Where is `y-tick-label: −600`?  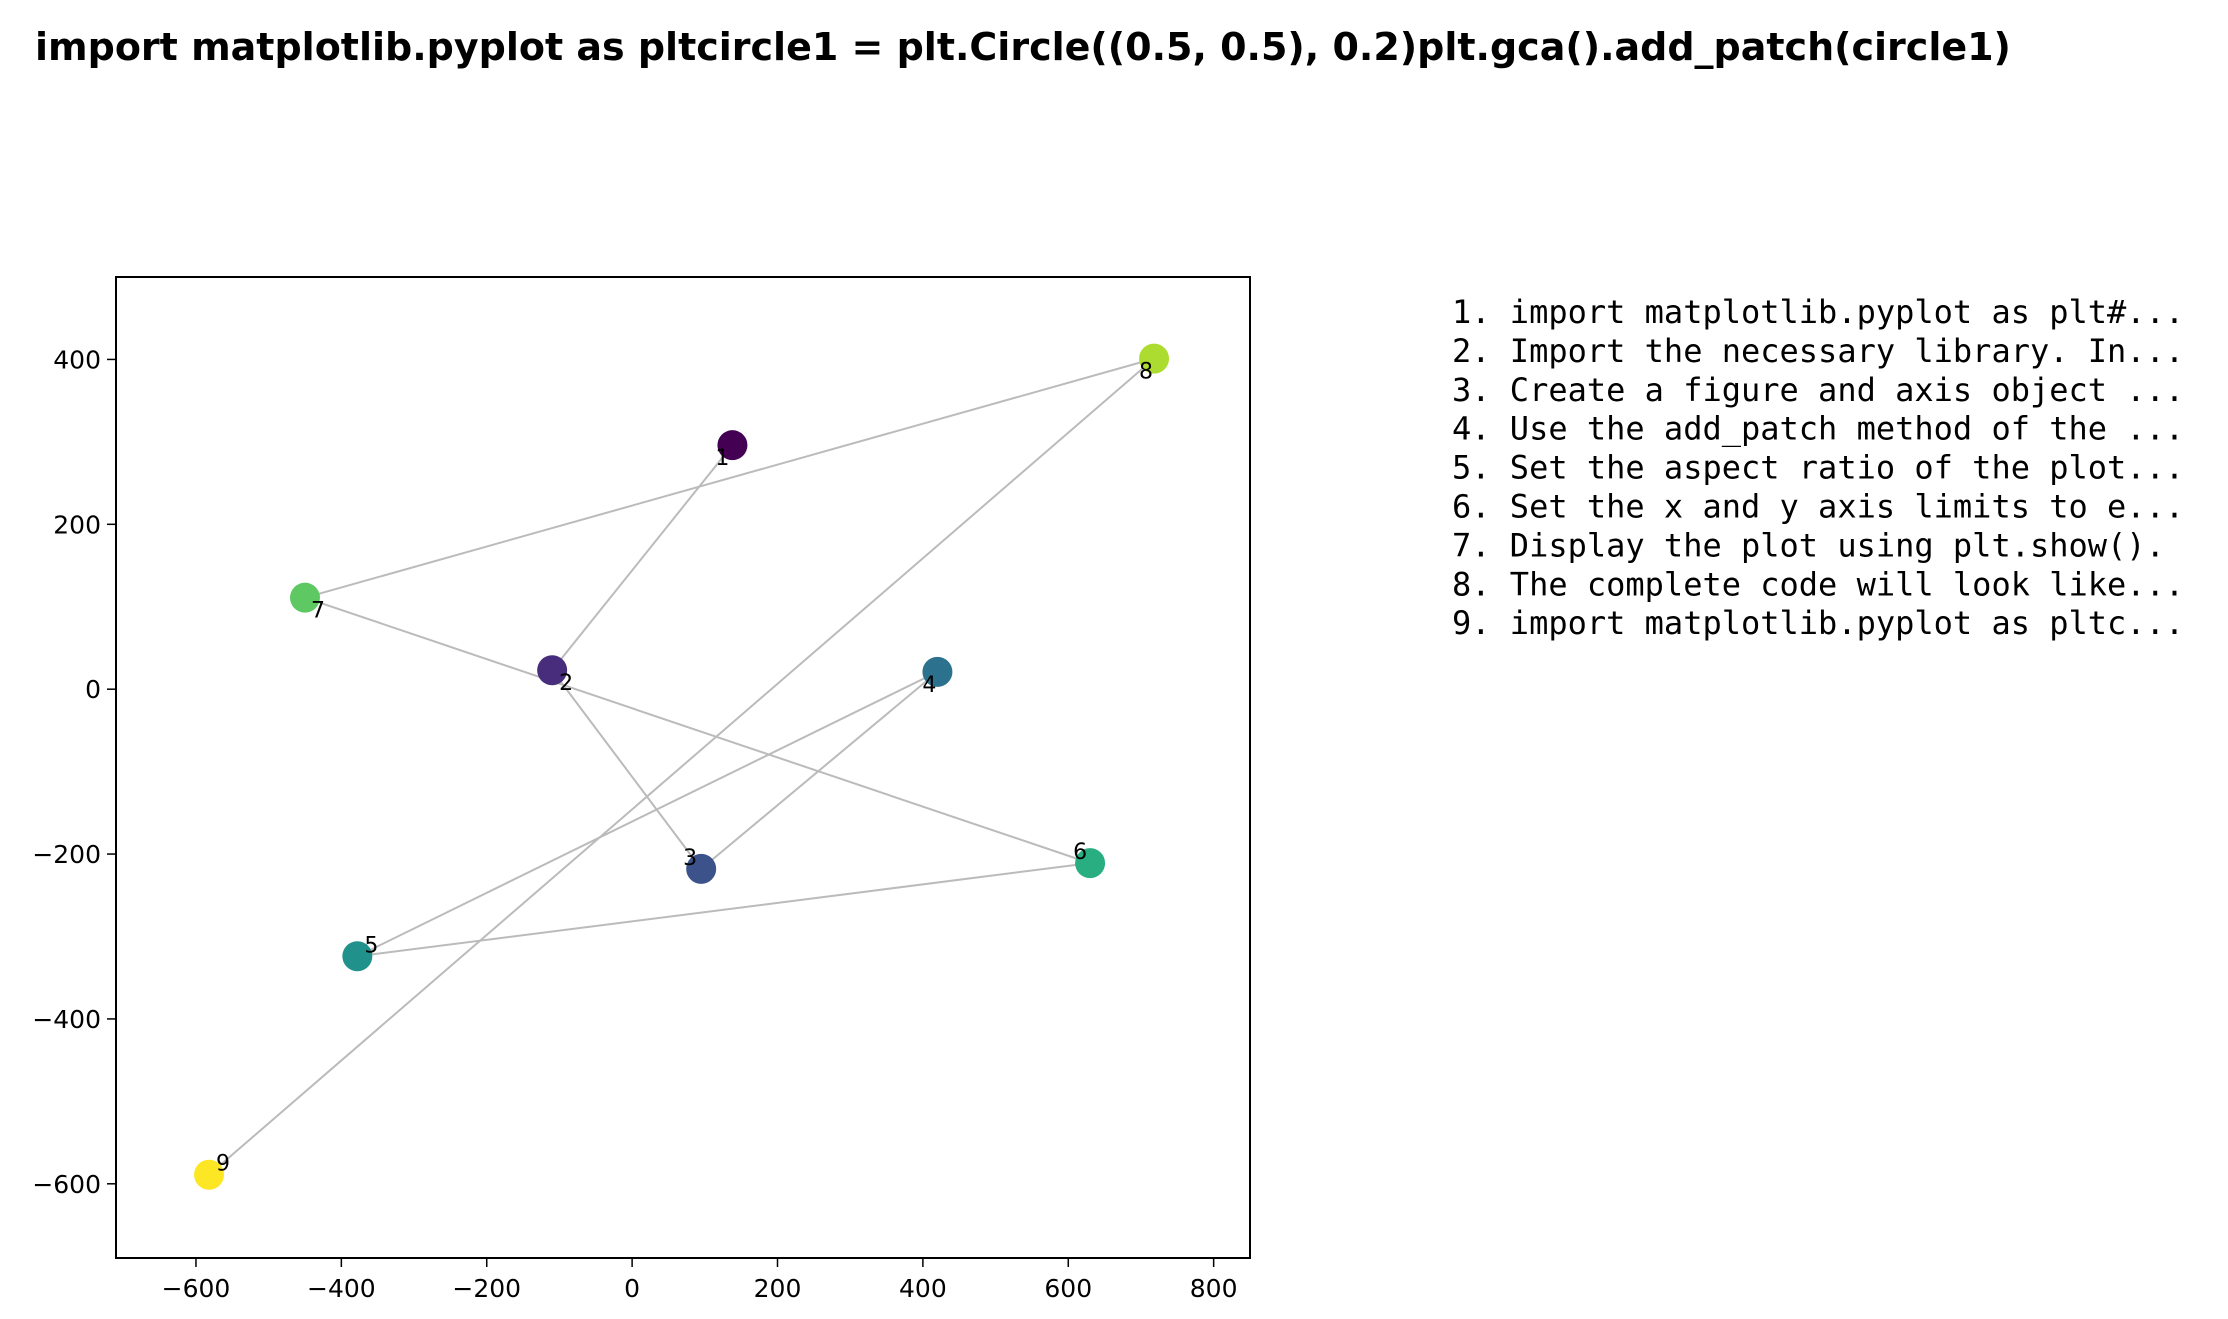
y-tick-label: −600 is located at coordinates (66, 1184).